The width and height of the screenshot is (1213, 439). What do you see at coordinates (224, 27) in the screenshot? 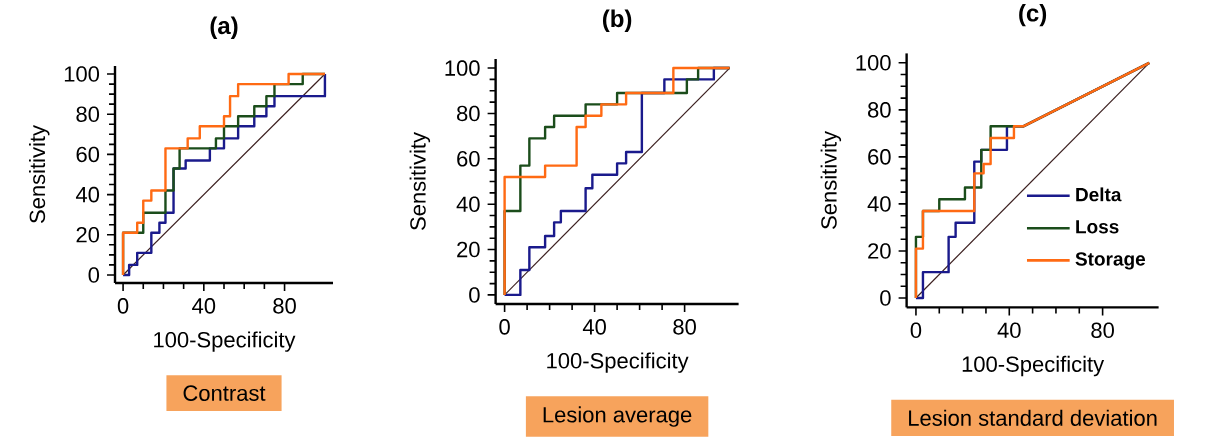
I see `chart-title: (a)` at bounding box center [224, 27].